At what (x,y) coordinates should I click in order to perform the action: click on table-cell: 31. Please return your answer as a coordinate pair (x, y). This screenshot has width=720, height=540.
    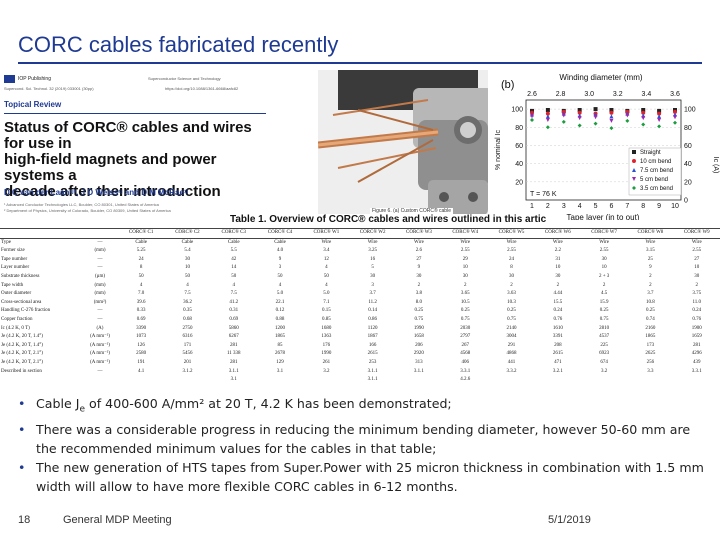
    Looking at the image, I should click on (558, 259).